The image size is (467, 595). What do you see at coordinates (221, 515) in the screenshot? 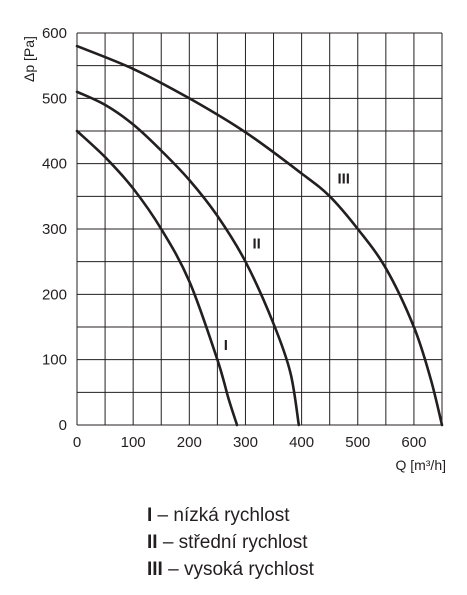
I see `legend-text: – nízká rychlost` at bounding box center [221, 515].